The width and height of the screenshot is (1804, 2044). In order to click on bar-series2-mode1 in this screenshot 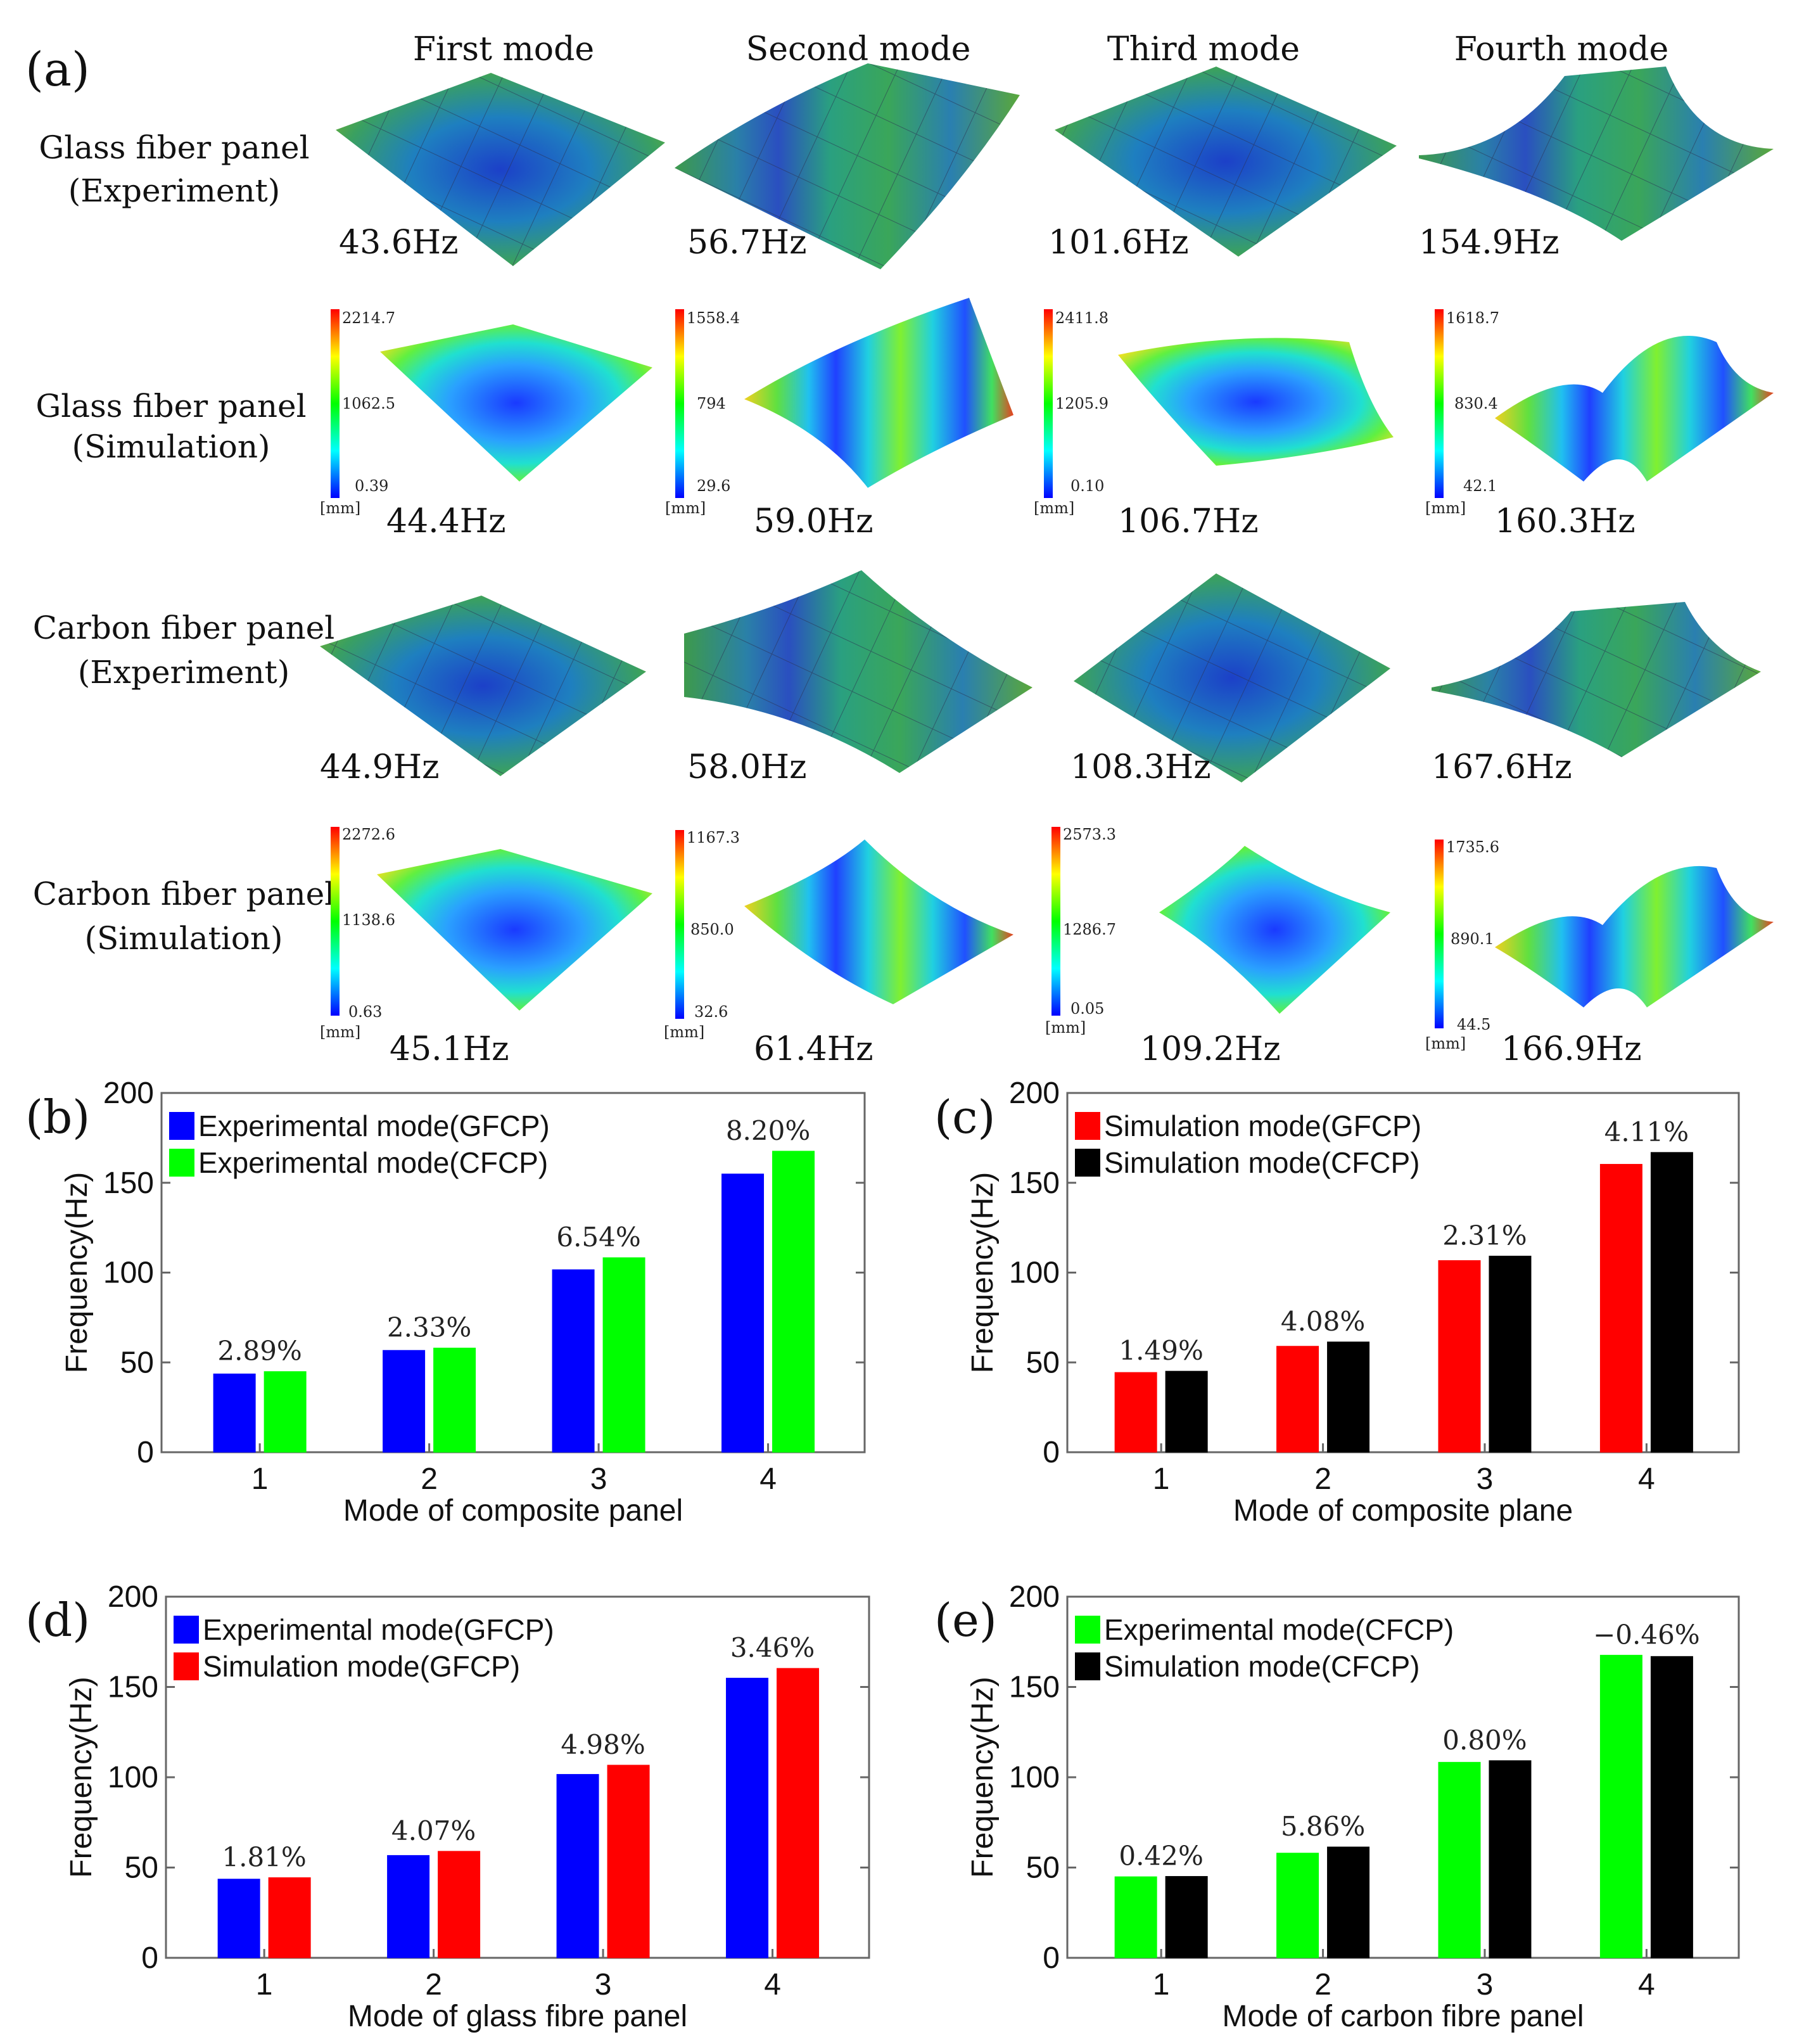, I will do `click(285, 1412)`.